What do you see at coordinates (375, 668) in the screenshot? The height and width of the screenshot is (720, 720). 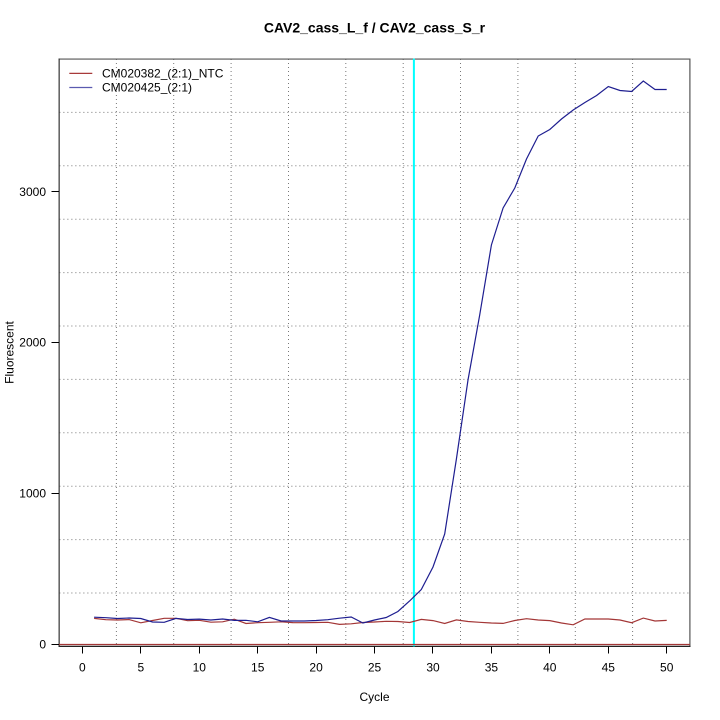 I see `svg-text: 25` at bounding box center [375, 668].